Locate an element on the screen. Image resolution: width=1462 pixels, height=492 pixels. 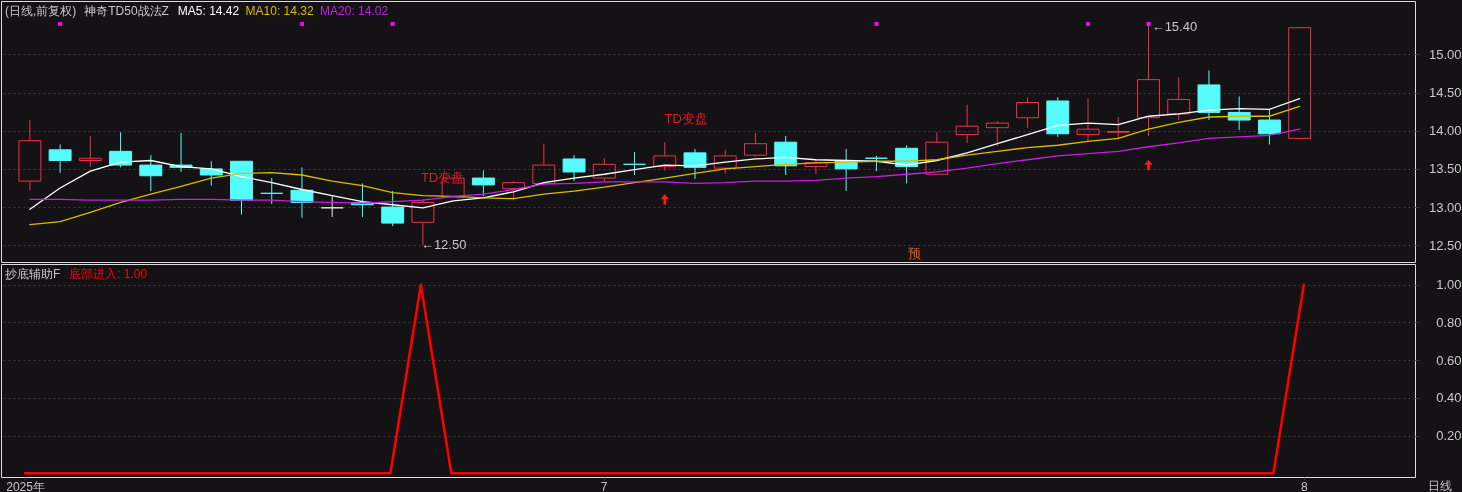
y-tick-label: 13.50 is located at coordinates (1445, 169).